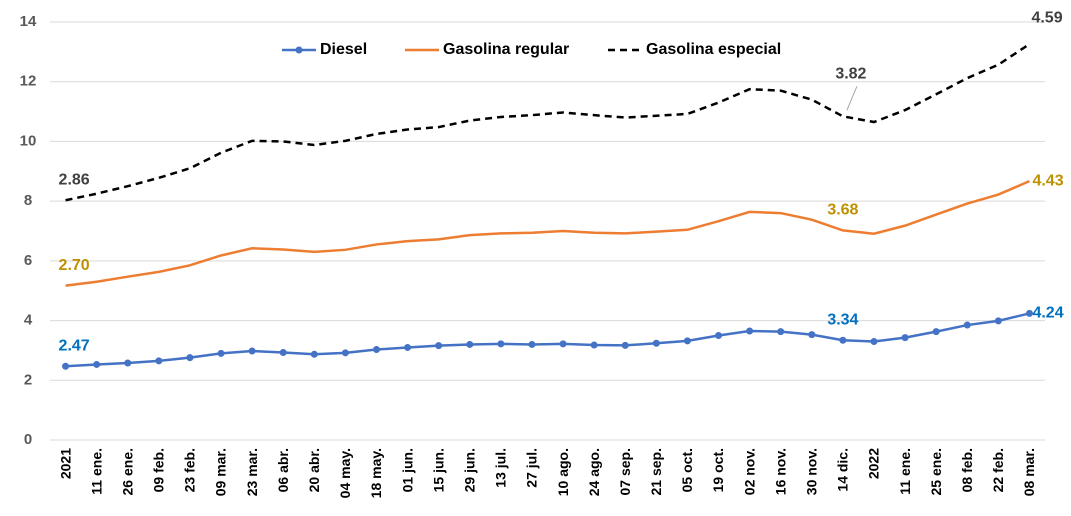 Image resolution: width=1071 pixels, height=516 pixels. What do you see at coordinates (656, 471) in the screenshot?
I see `x-tick-label: 21 sep.` at bounding box center [656, 471].